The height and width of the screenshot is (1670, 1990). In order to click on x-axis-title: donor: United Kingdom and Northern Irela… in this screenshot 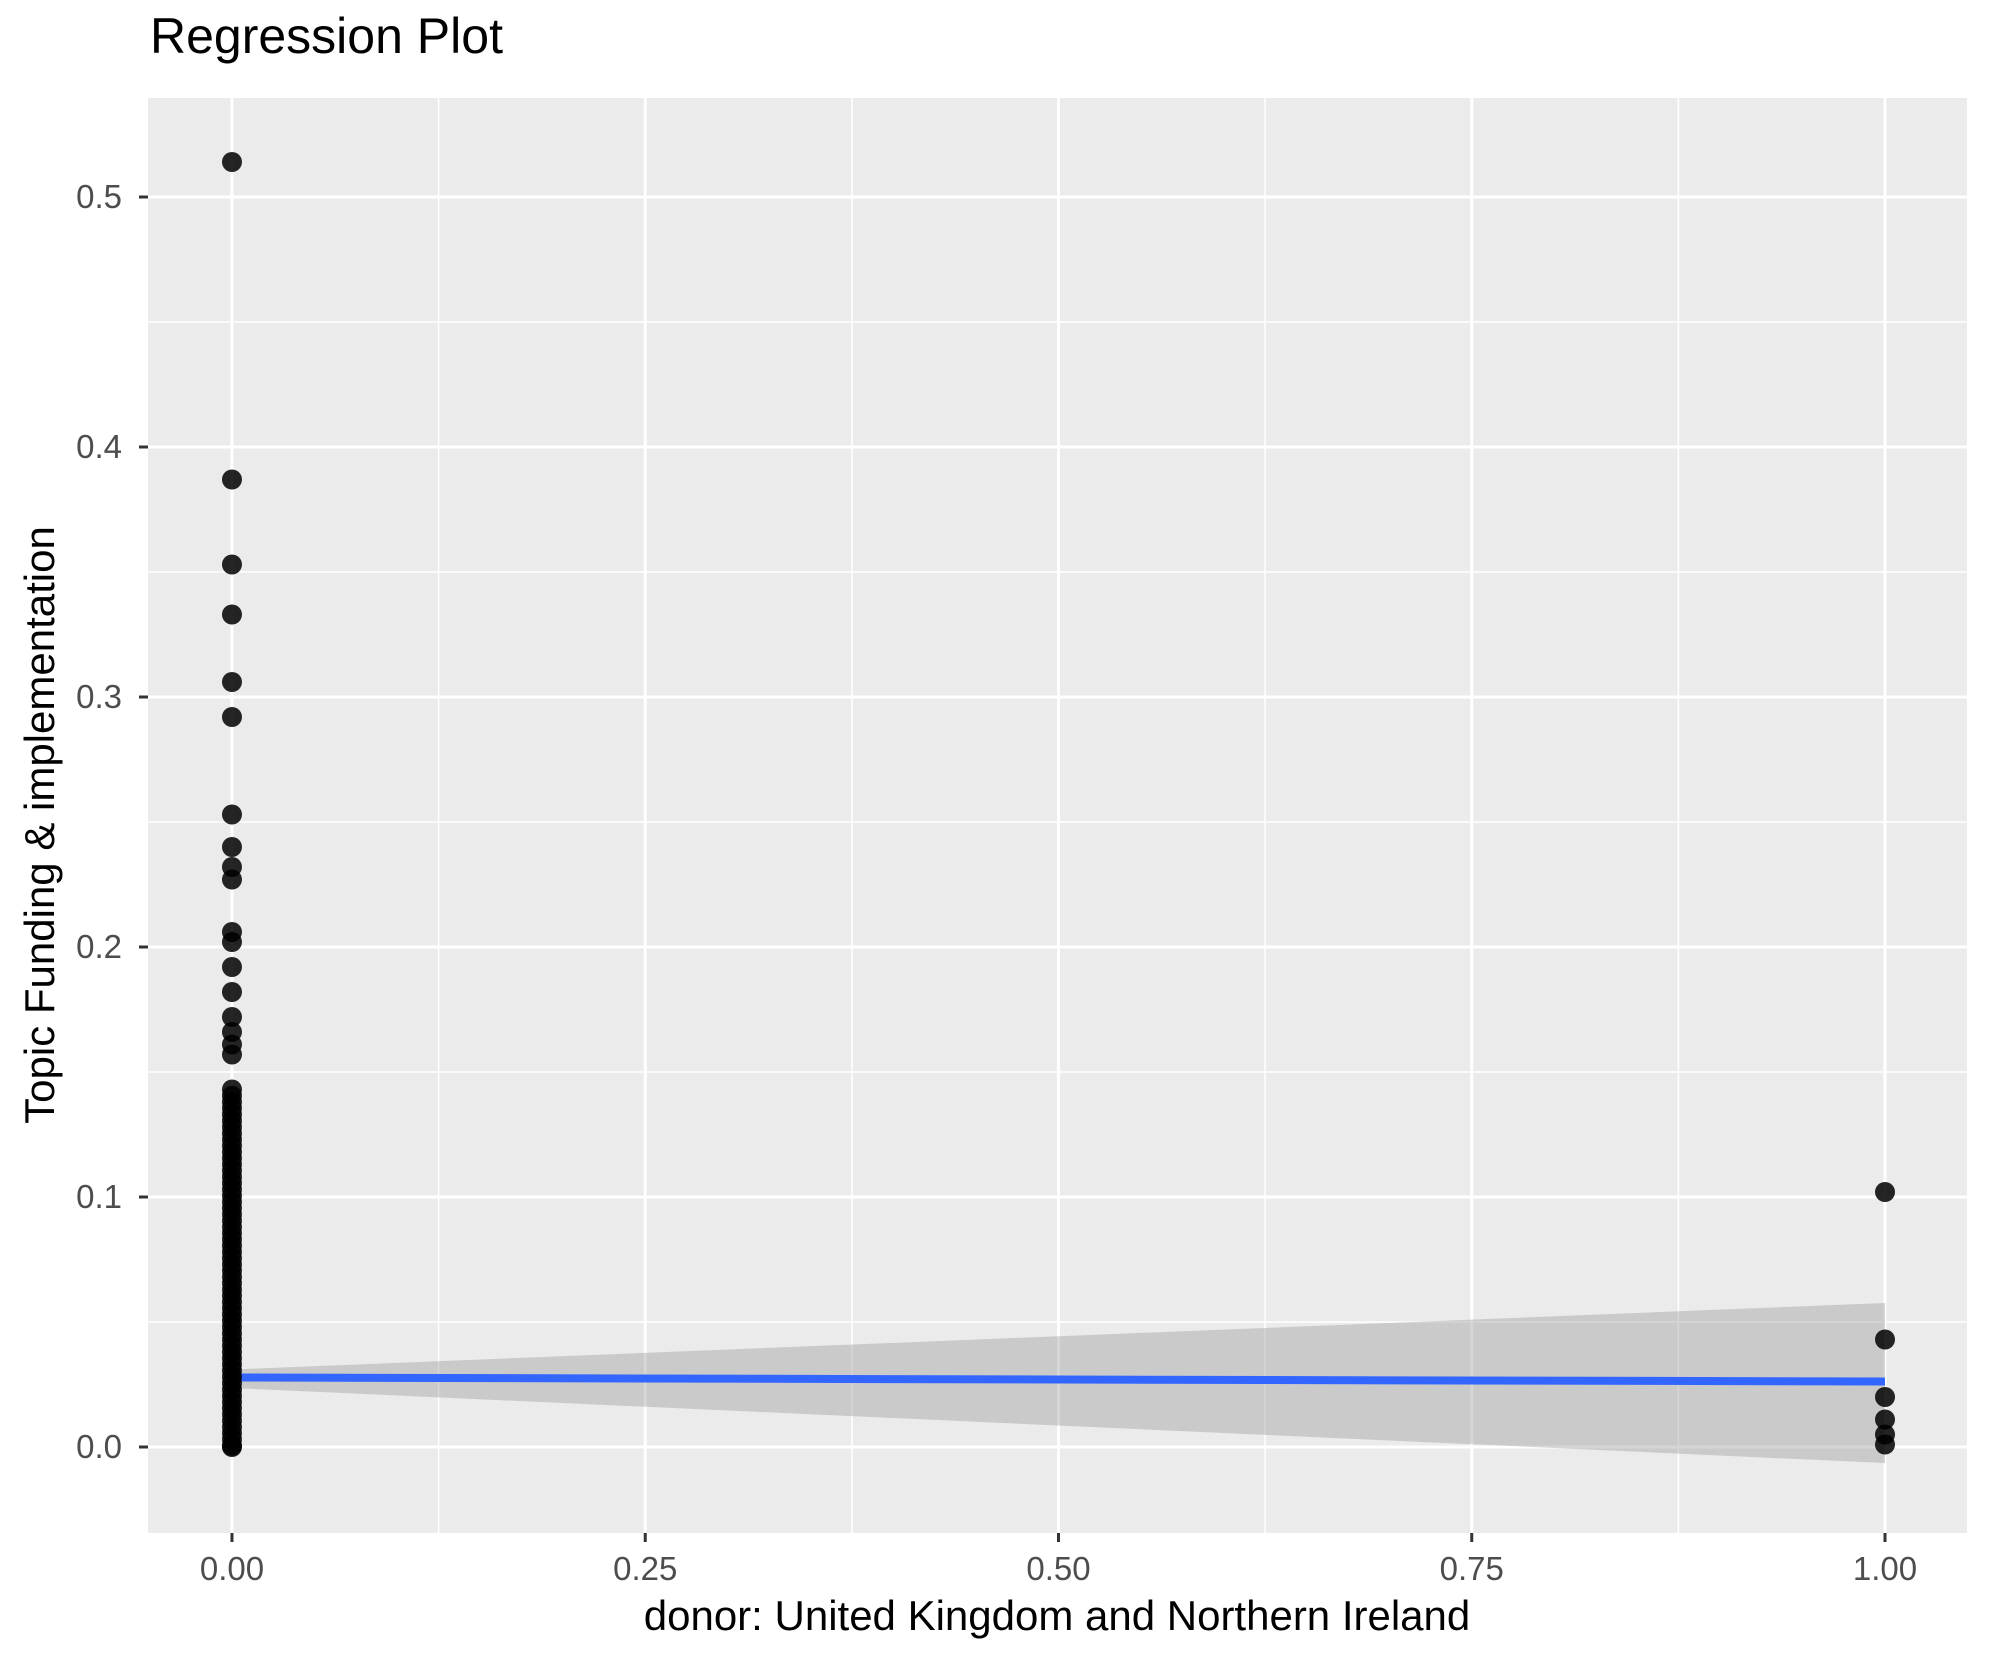, I will do `click(1057, 1615)`.